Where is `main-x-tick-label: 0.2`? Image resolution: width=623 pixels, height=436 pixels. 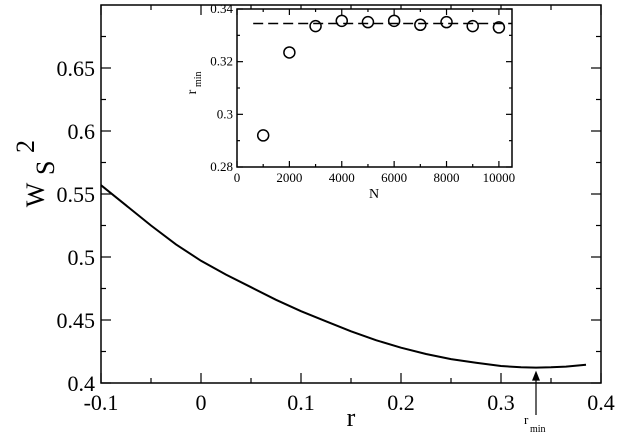 main-x-tick-label: 0.2 is located at coordinates (401, 402).